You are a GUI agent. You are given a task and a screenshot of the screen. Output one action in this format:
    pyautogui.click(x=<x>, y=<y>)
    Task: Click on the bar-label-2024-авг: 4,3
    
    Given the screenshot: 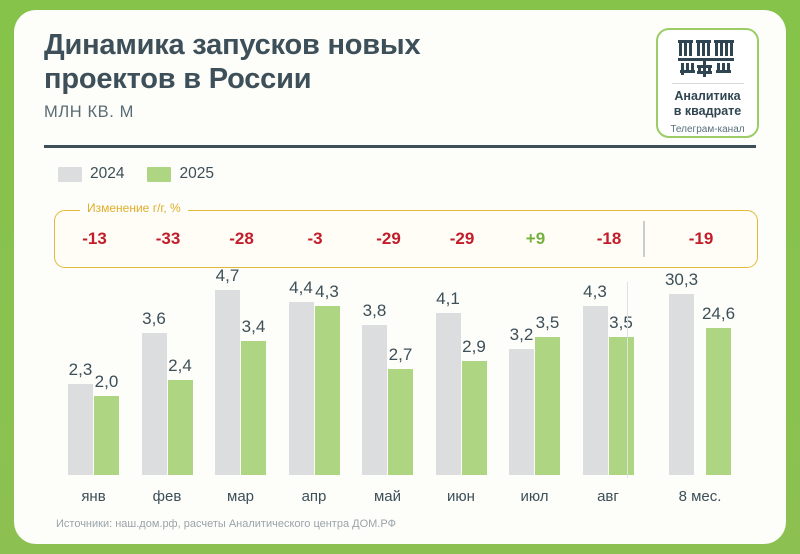 What is the action you would take?
    pyautogui.click(x=595, y=291)
    